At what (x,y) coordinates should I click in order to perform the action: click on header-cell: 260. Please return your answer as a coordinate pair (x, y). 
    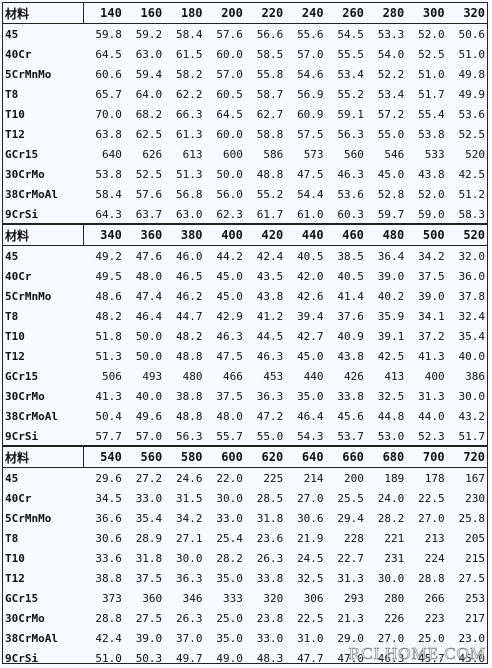
    Looking at the image, I should click on (345, 13).